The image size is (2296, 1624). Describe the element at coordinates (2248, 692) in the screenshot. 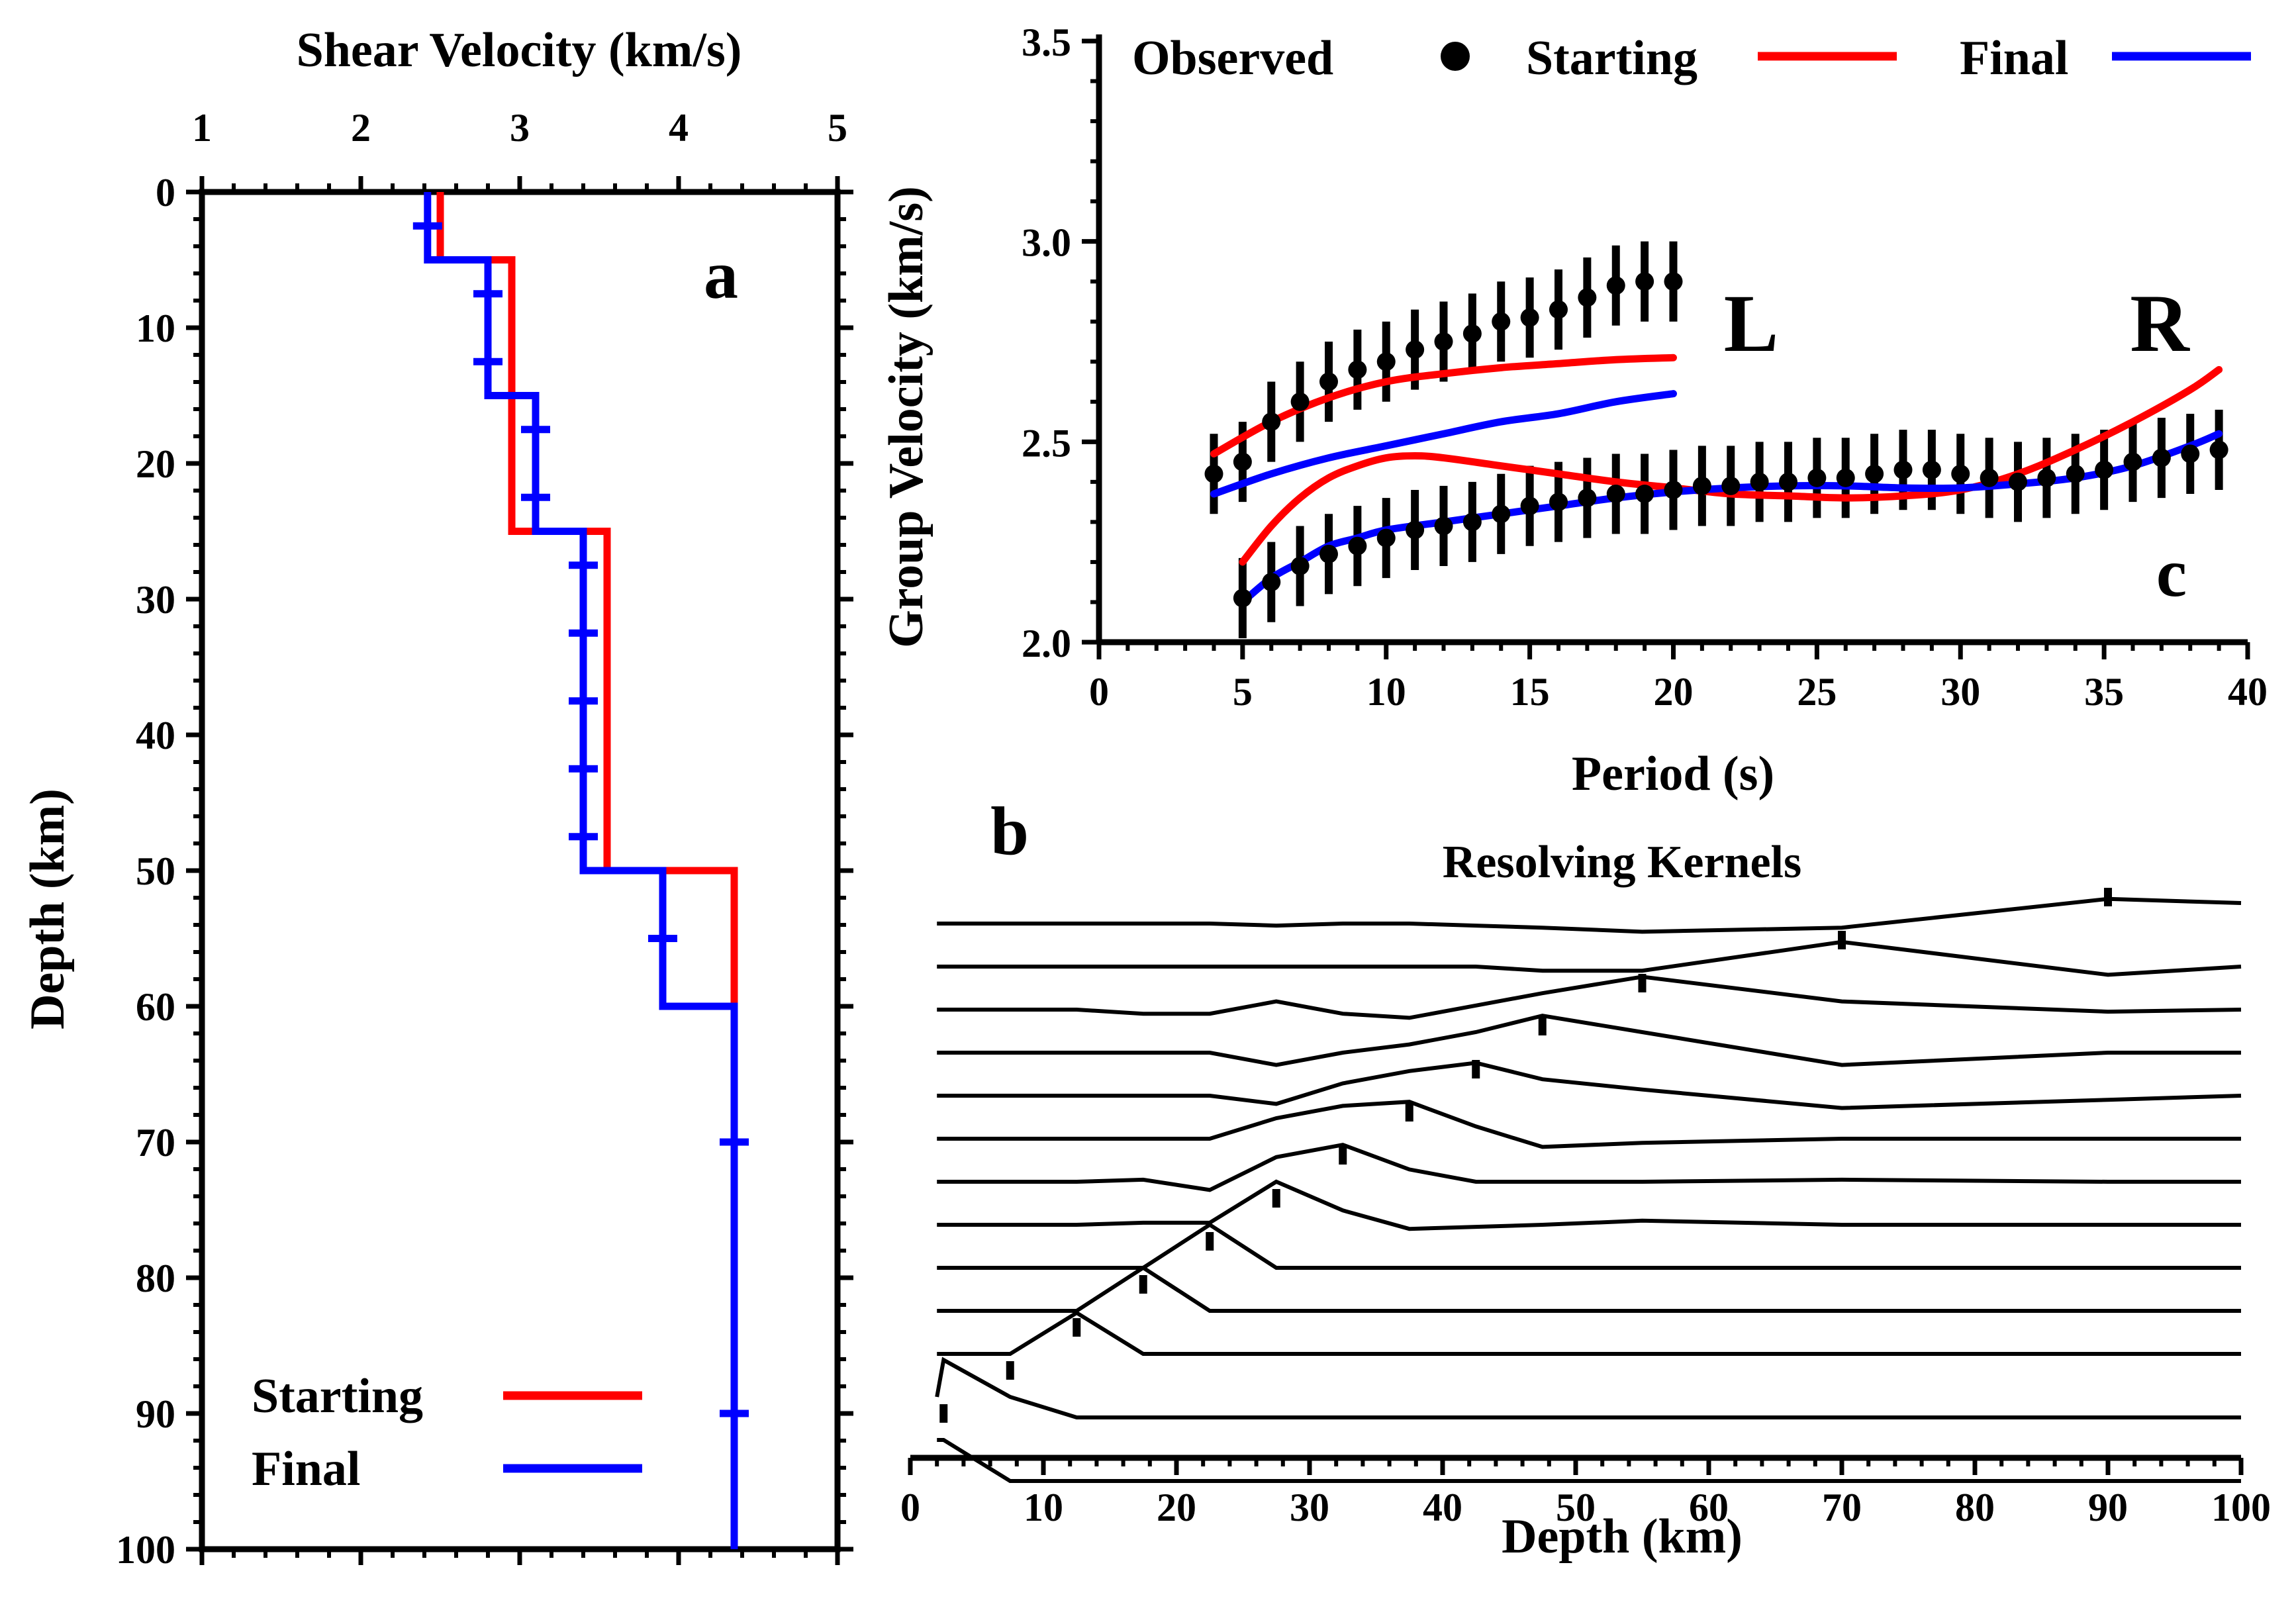

I see `panel-c-x-tick-label: 40` at that location.